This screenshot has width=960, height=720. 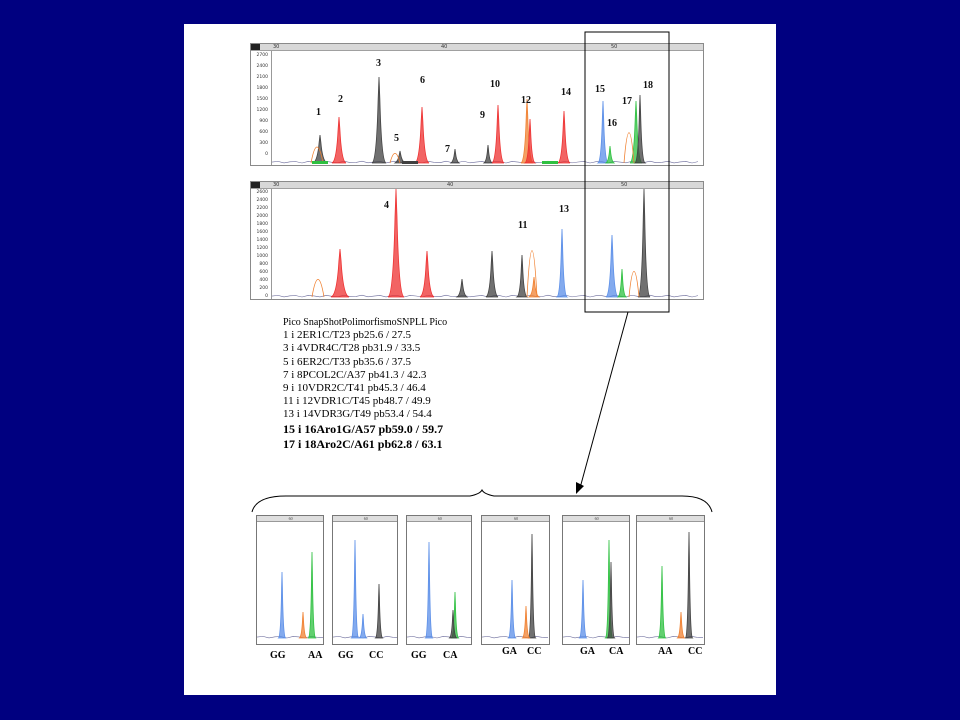 I want to click on legend-line: 13 i 14VDR3G/T49 pb53.4 / 54.4, so click(x=357, y=414).